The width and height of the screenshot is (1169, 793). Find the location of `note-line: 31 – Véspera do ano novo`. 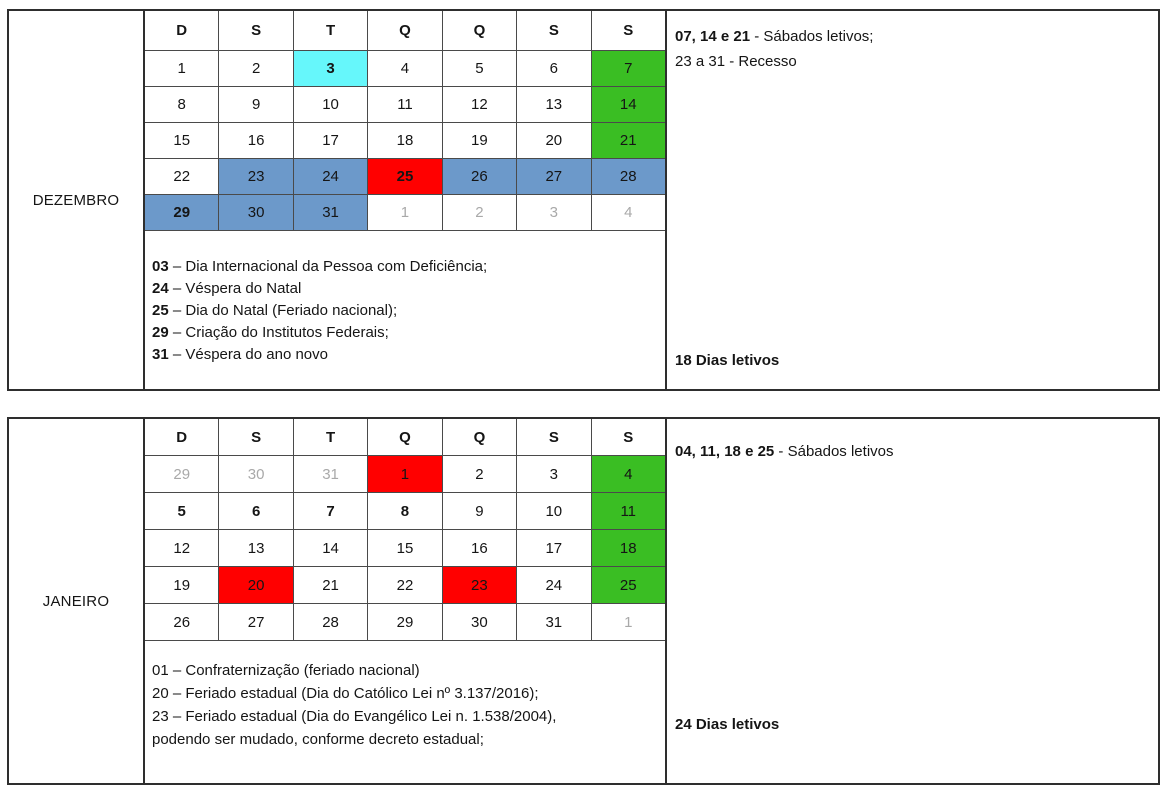

note-line: 31 – Véspera do ano novo is located at coordinates (403, 355).